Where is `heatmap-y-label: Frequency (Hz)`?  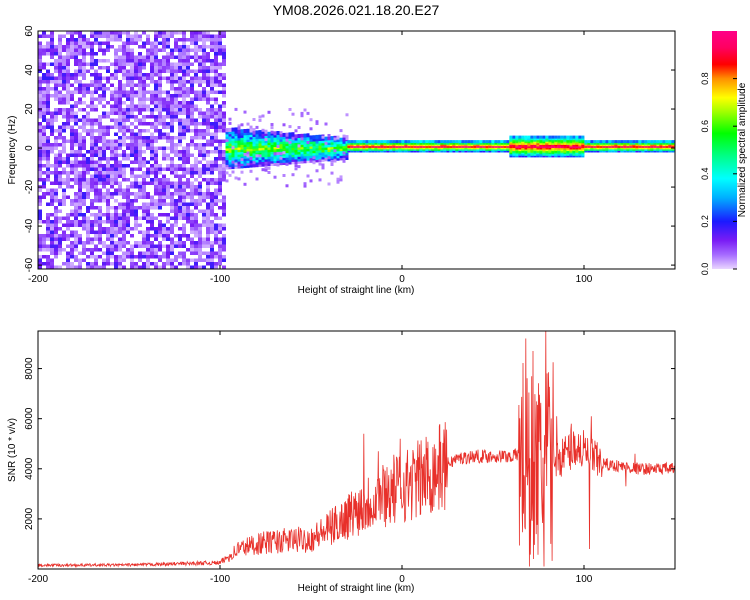 heatmap-y-label: Frequency (Hz) is located at coordinates (12, 150).